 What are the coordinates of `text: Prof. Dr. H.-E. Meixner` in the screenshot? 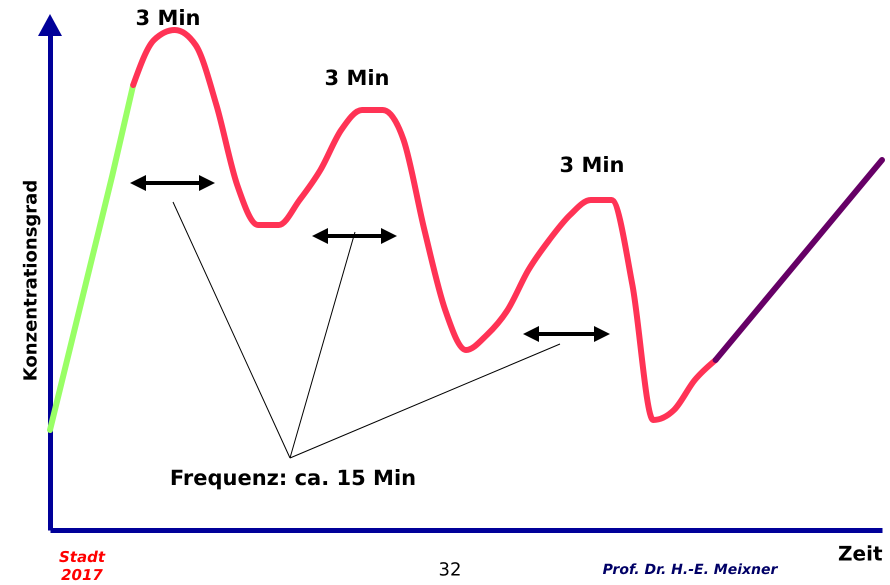 It's located at (690, 570).